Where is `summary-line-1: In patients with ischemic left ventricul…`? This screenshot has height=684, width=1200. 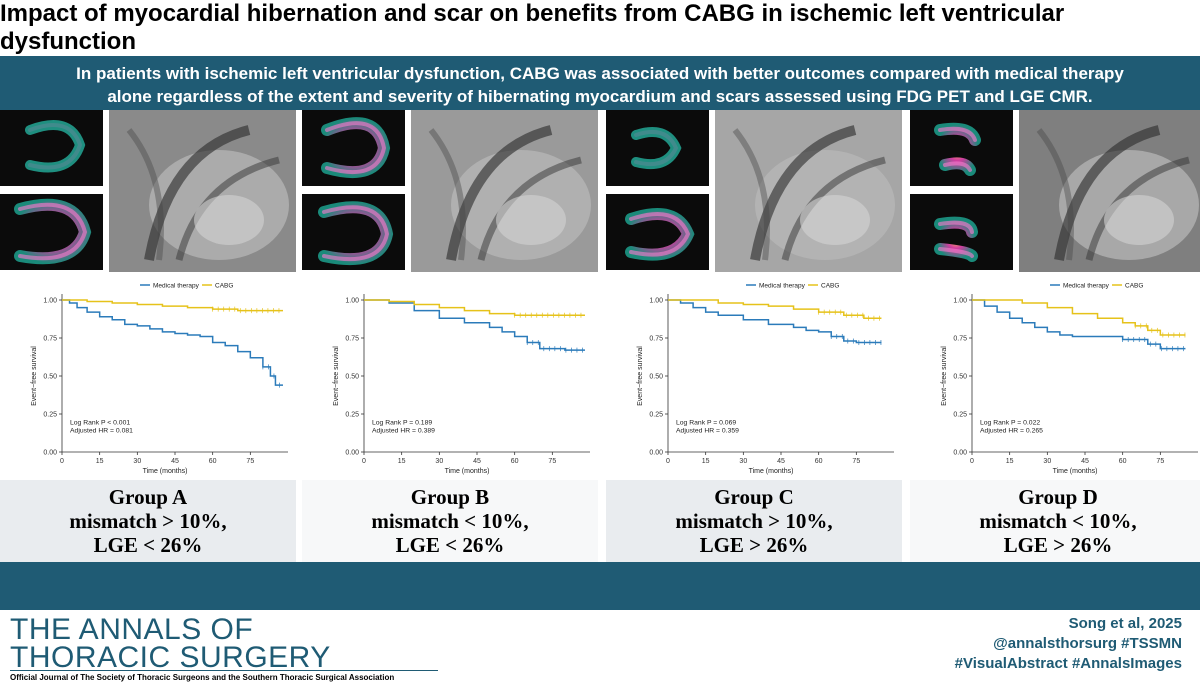 summary-line-1: In patients with ischemic left ventricul… is located at coordinates (600, 73).